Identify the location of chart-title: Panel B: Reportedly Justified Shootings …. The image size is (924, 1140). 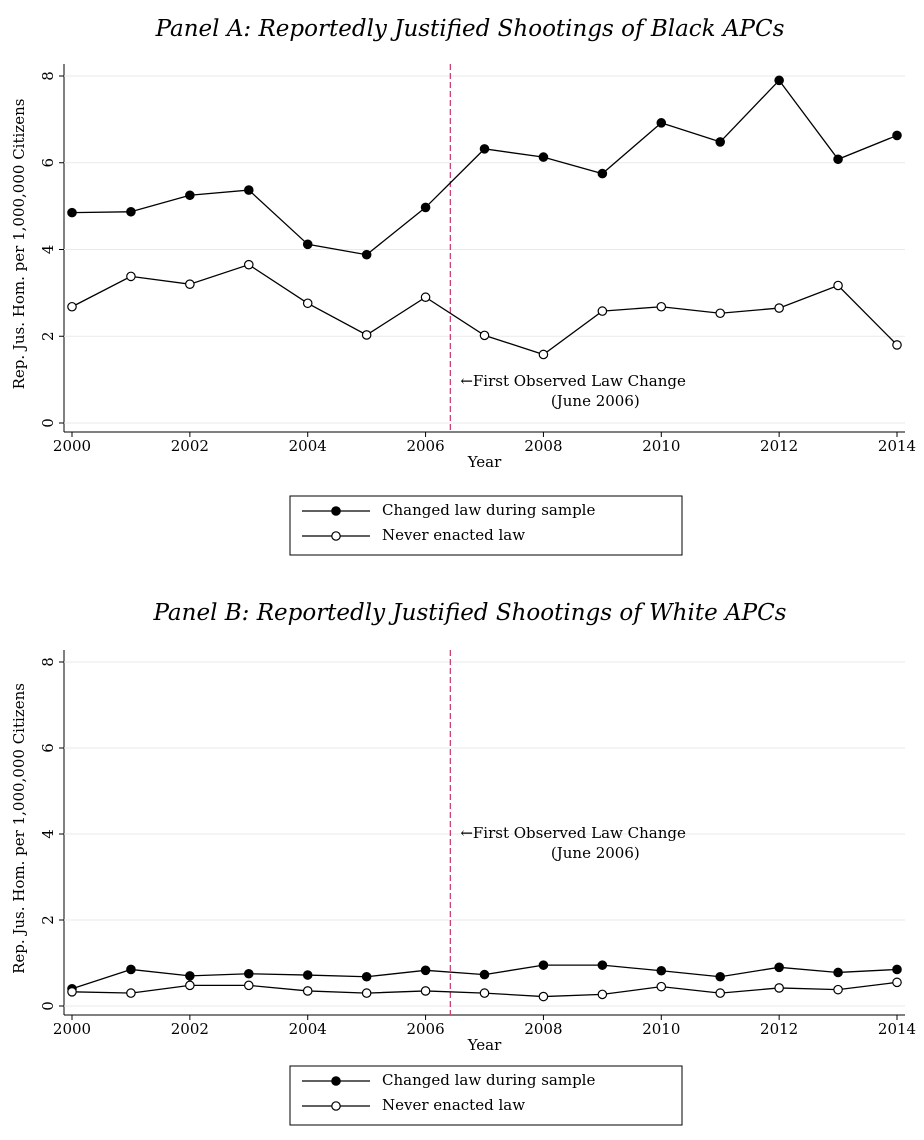
(469, 613).